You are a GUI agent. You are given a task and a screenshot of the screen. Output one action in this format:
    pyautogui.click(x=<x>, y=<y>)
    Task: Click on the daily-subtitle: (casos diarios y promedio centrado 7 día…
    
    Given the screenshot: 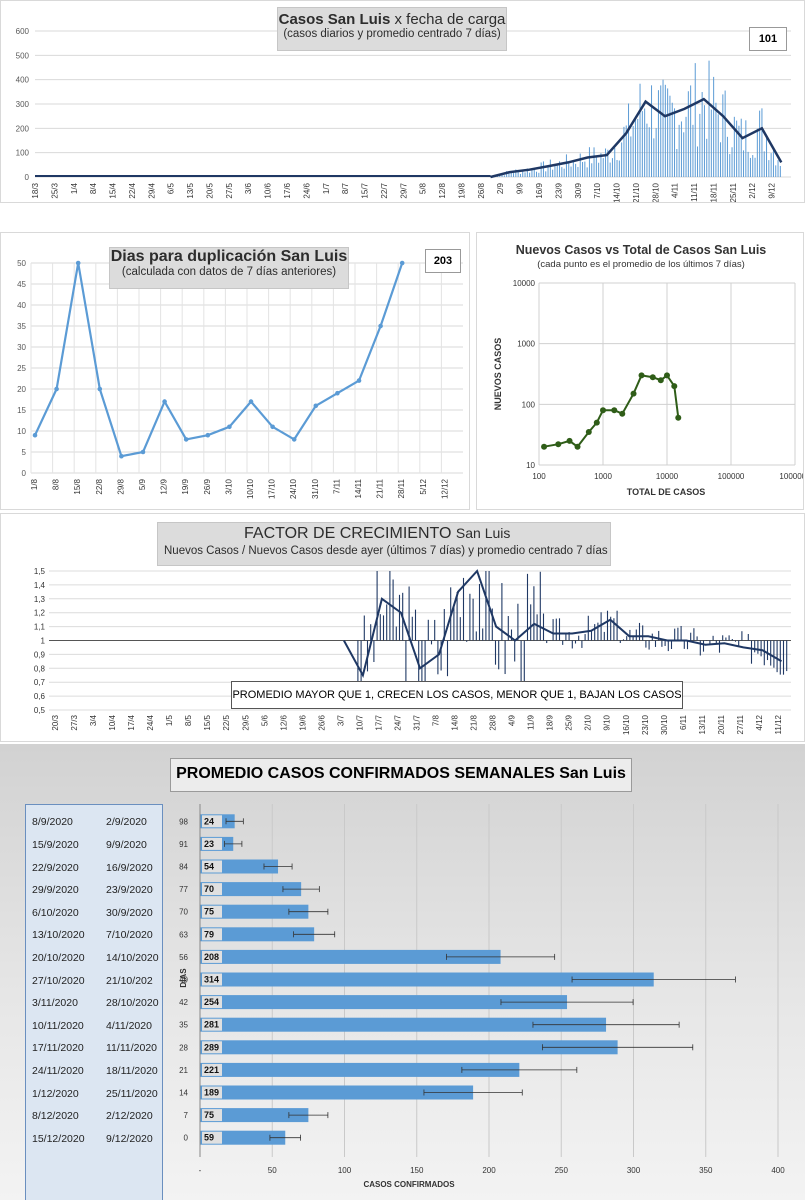 What is the action you would take?
    pyautogui.click(x=392, y=34)
    